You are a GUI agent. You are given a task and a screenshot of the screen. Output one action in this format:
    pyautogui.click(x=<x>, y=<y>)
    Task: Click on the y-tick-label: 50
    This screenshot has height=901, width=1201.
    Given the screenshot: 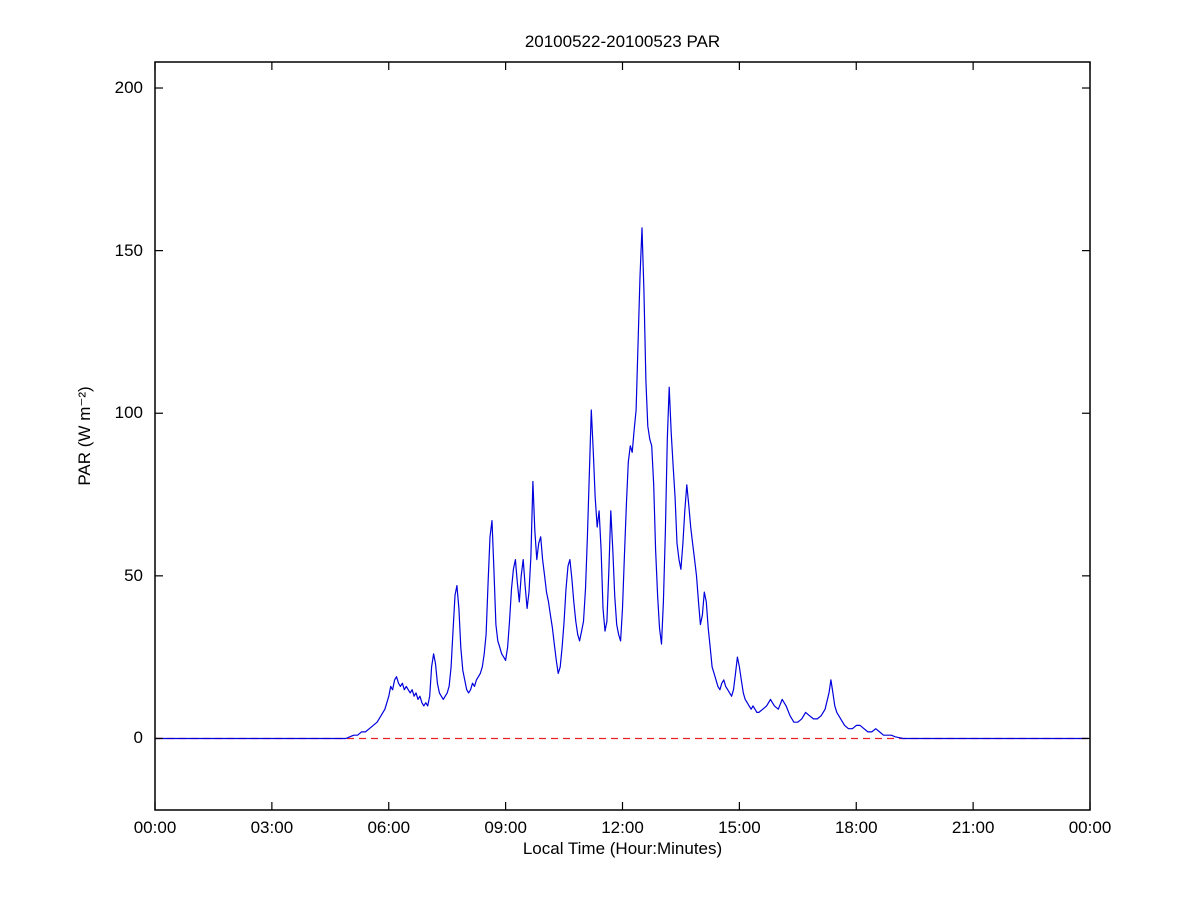 What is the action you would take?
    pyautogui.click(x=133, y=575)
    